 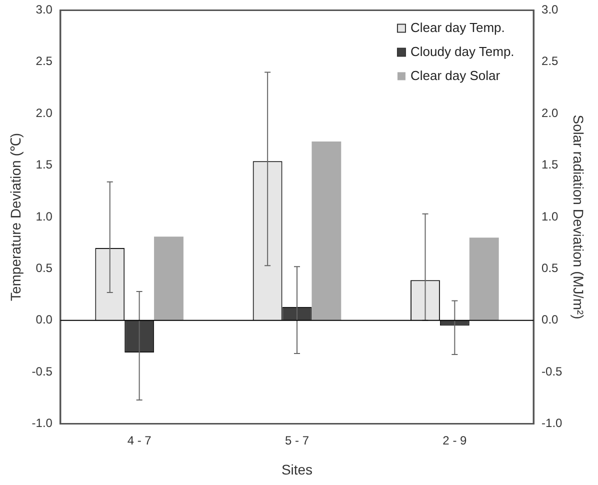 I want to click on y-tick-label: 0.5, so click(x=44, y=268).